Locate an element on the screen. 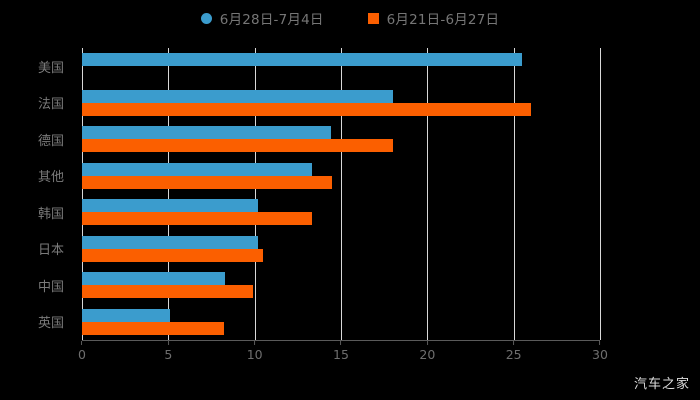 The height and width of the screenshot is (400, 700). bar-orange-英国 is located at coordinates (153, 328).